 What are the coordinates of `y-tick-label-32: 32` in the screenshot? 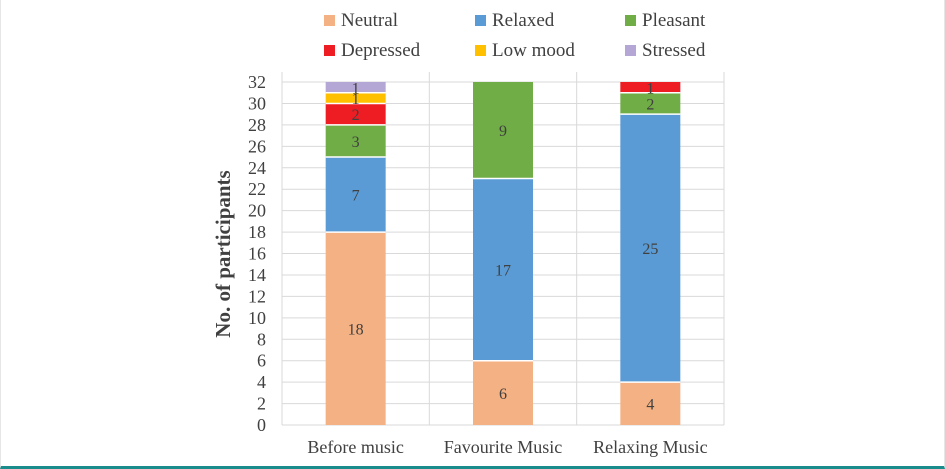 It's located at (257, 82).